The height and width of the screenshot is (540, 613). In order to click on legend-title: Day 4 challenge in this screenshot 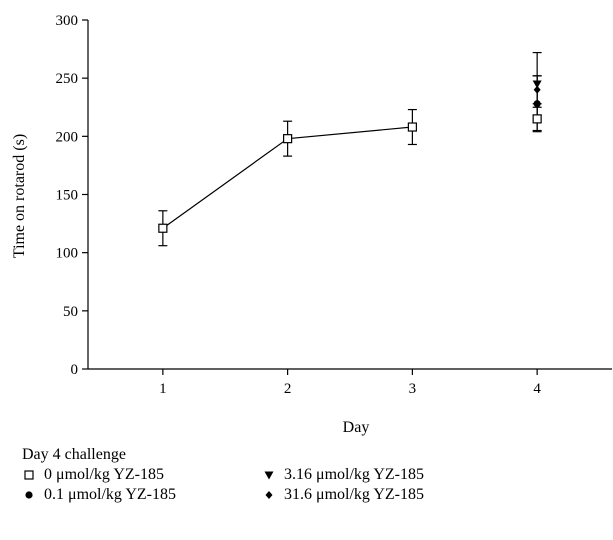, I will do `click(74, 454)`.